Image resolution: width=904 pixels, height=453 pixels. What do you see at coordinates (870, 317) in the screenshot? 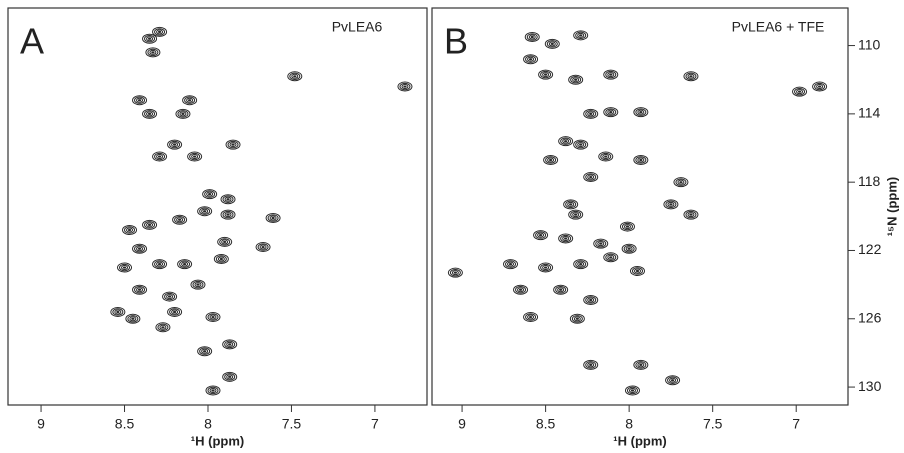
I see `y-tick-label: 126` at bounding box center [870, 317].